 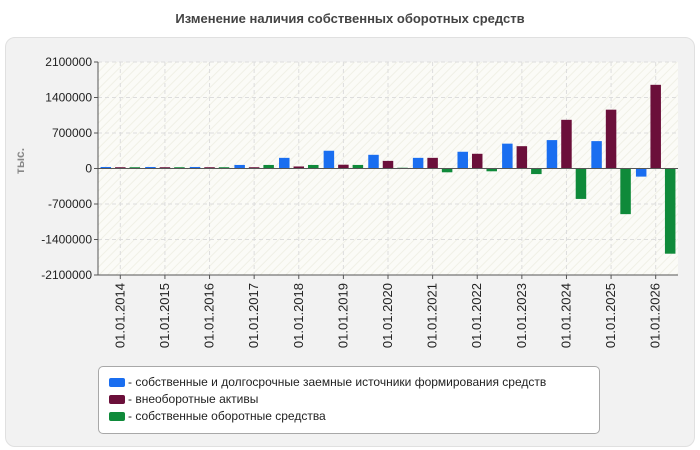 I want to click on legend-label-working-capital: - собственные оборотные средства, so click(x=227, y=416).